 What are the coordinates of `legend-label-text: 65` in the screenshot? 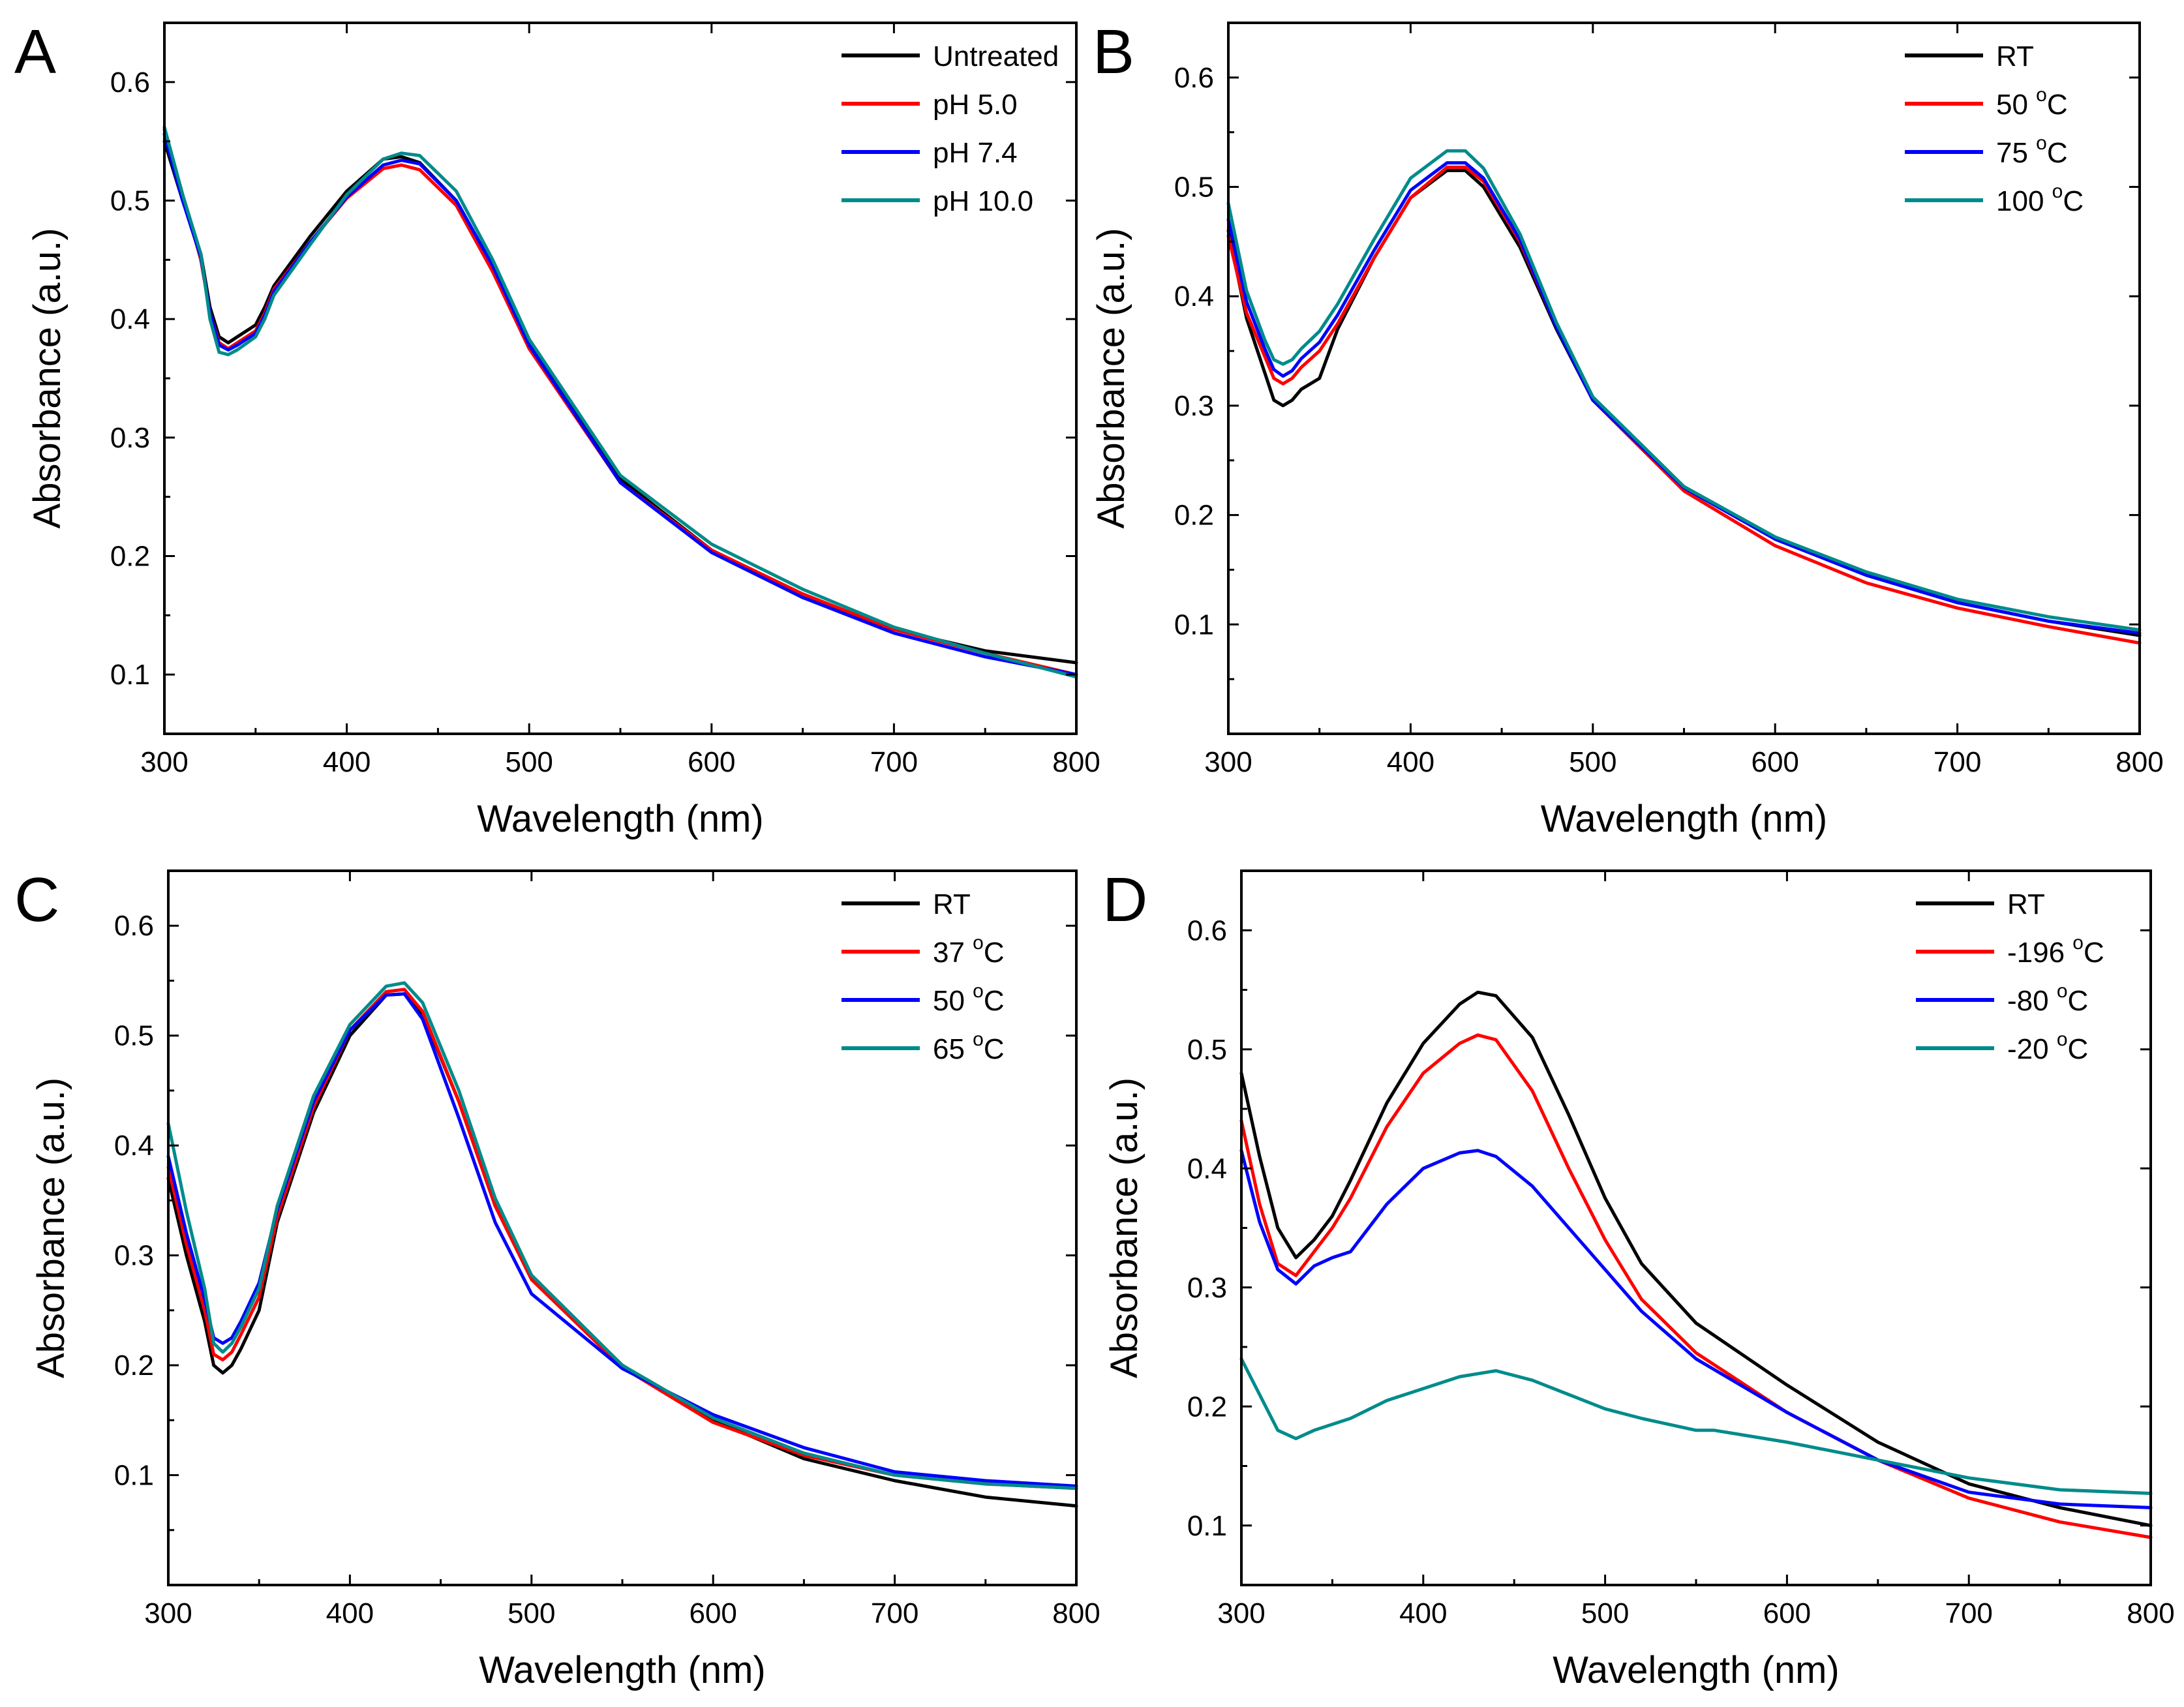 It's located at (953, 1049).